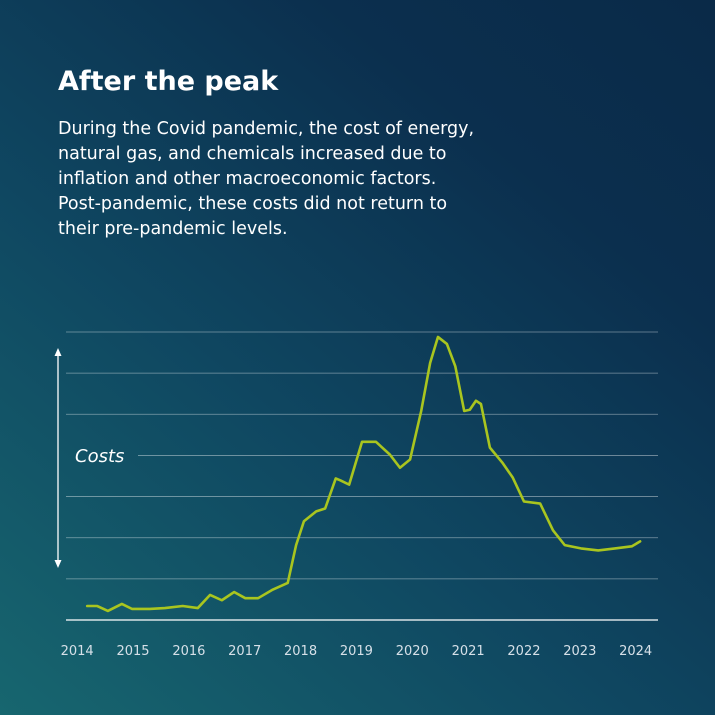  What do you see at coordinates (188, 651) in the screenshot?
I see `x-tick-label: 2016` at bounding box center [188, 651].